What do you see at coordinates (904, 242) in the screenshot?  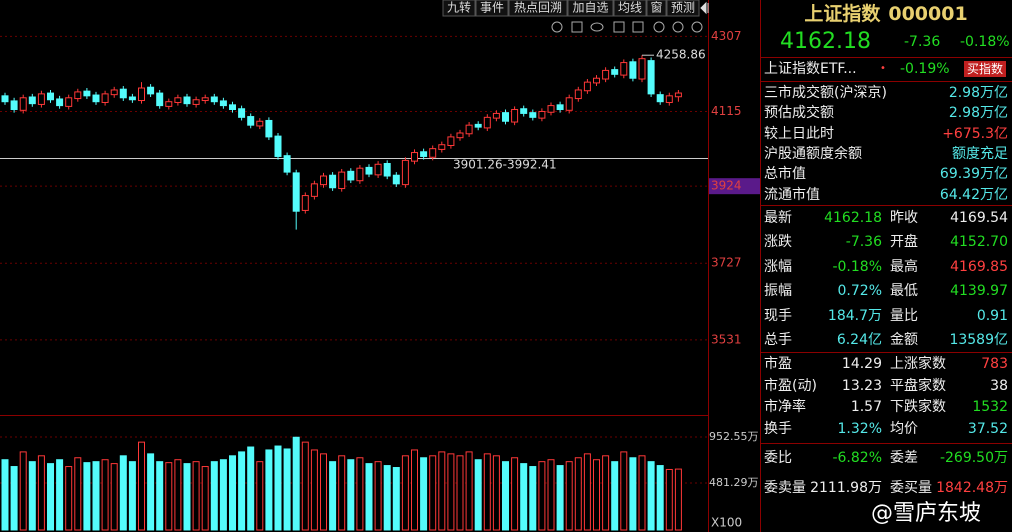 I see `stats-label: 开盘` at bounding box center [904, 242].